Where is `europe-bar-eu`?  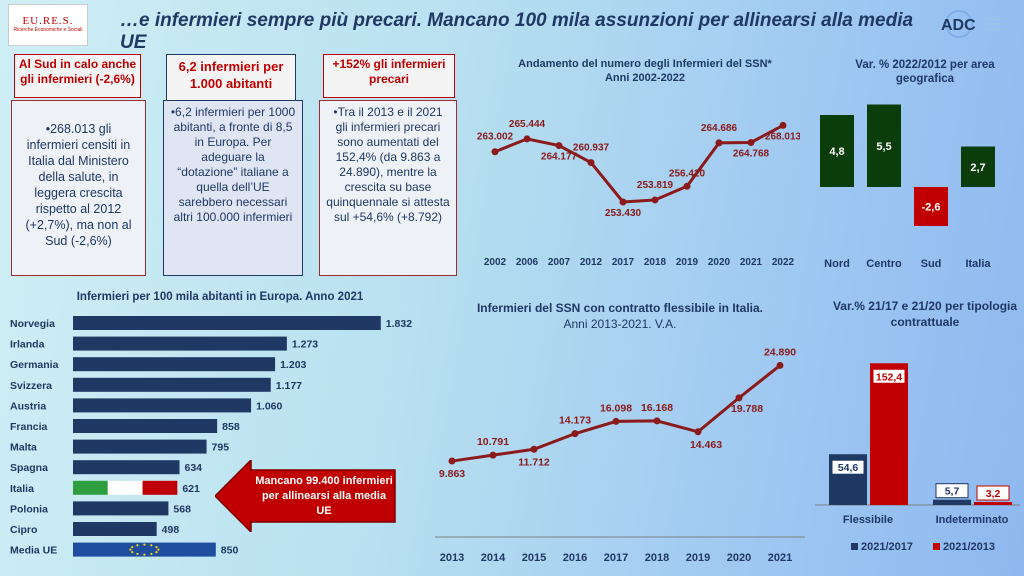
europe-bar-eu is located at coordinates (144, 549).